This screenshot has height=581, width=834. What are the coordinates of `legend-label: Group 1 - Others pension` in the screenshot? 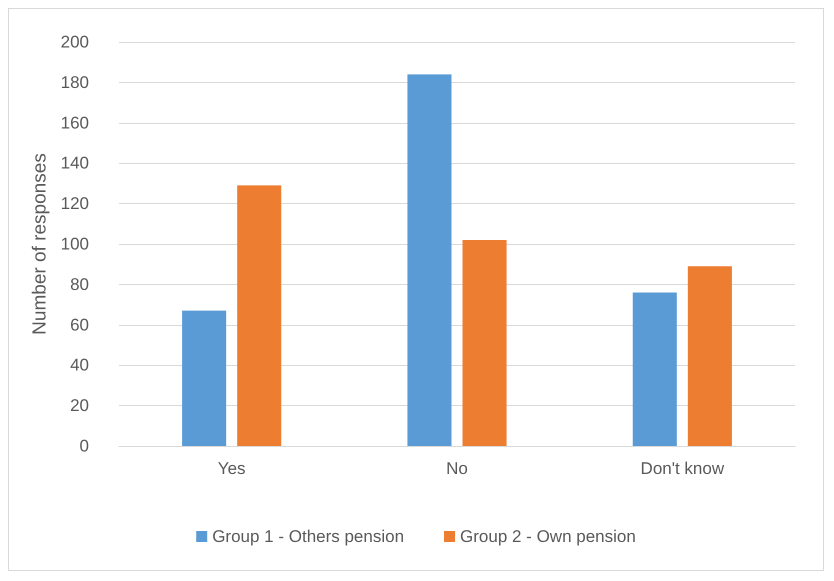 It's located at (308, 536).